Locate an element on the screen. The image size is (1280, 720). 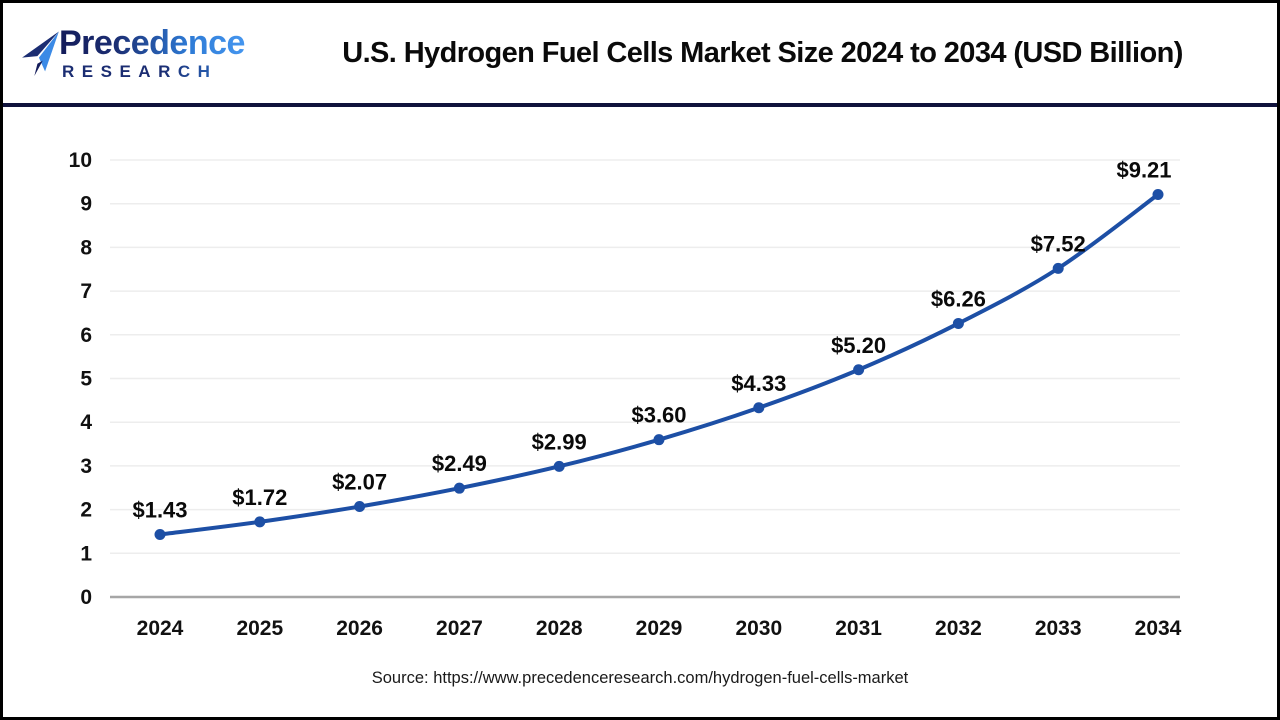
svg-text: 8 is located at coordinates (86, 247).